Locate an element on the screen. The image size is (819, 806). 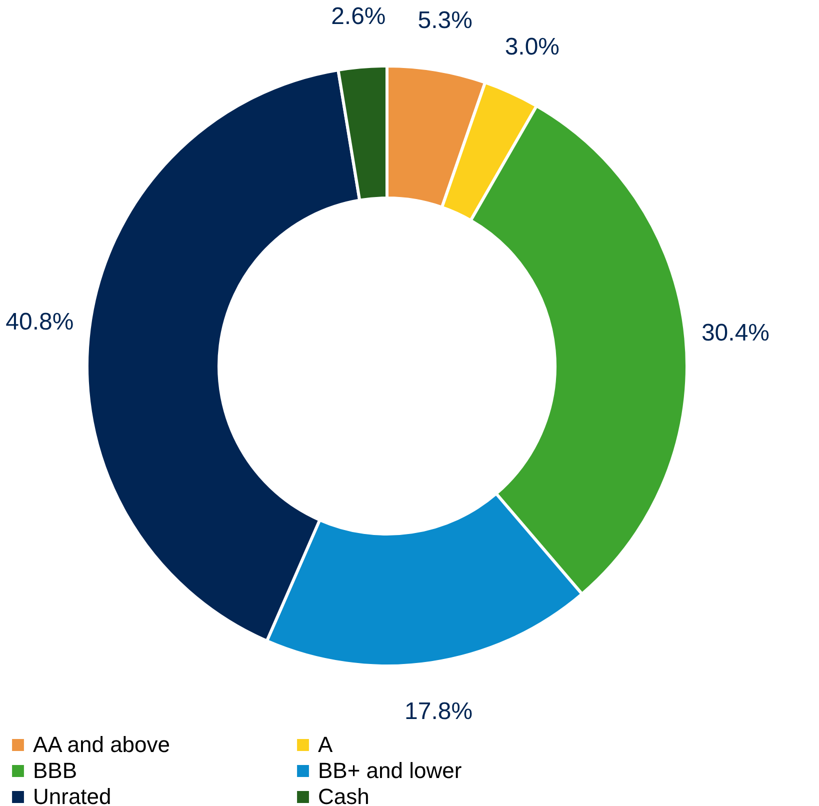
legend-label: BBB is located at coordinates (55, 770).